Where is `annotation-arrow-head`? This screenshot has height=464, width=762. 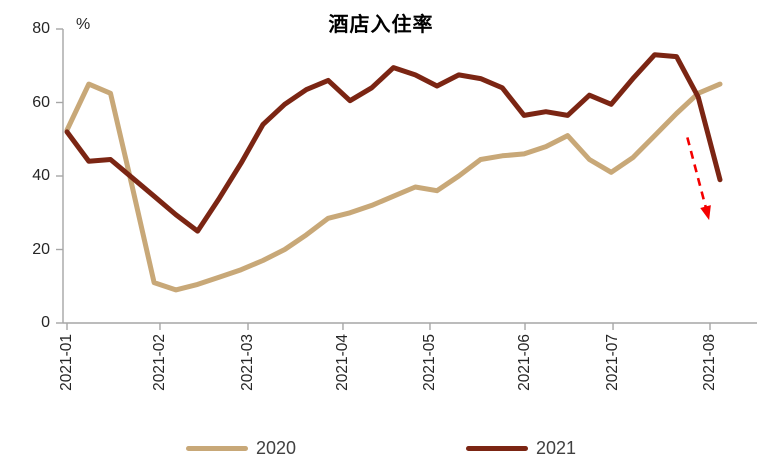
annotation-arrow-head is located at coordinates (705, 213).